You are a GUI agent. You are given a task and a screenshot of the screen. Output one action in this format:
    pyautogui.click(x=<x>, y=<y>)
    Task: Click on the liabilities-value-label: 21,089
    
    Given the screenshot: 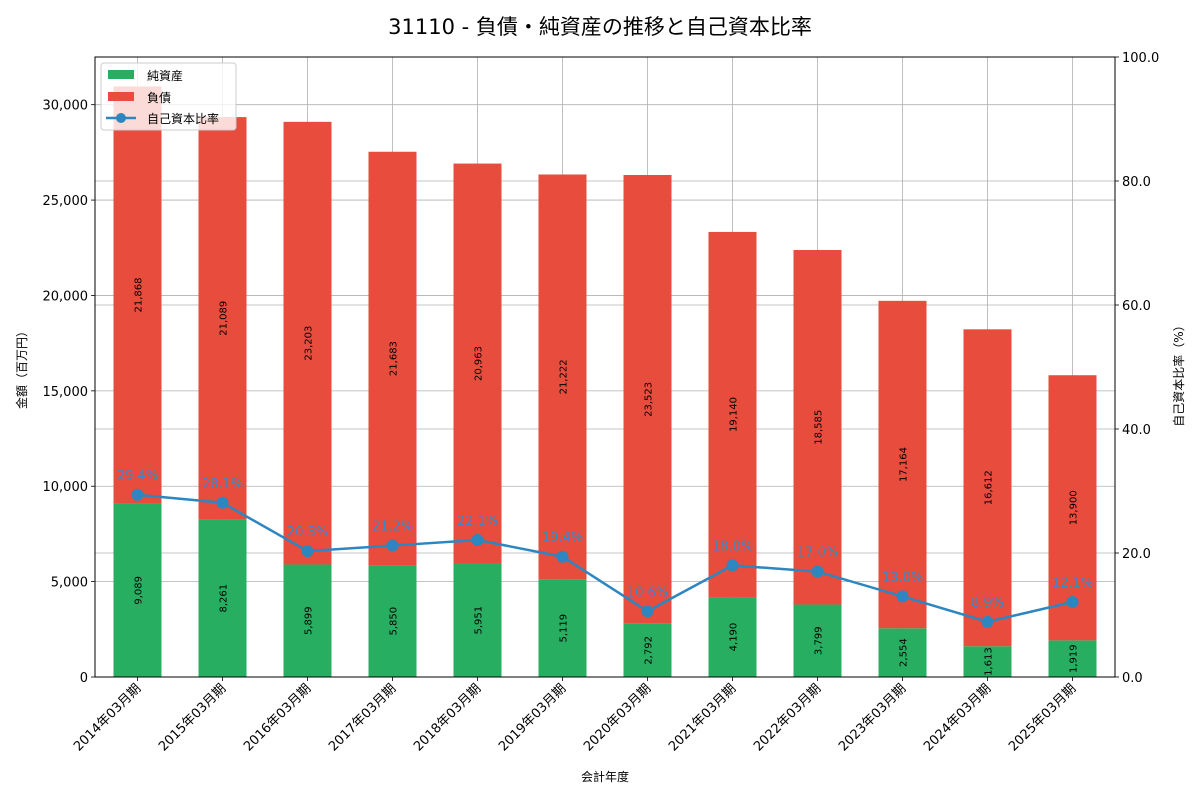 What is the action you would take?
    pyautogui.click(x=224, y=318)
    